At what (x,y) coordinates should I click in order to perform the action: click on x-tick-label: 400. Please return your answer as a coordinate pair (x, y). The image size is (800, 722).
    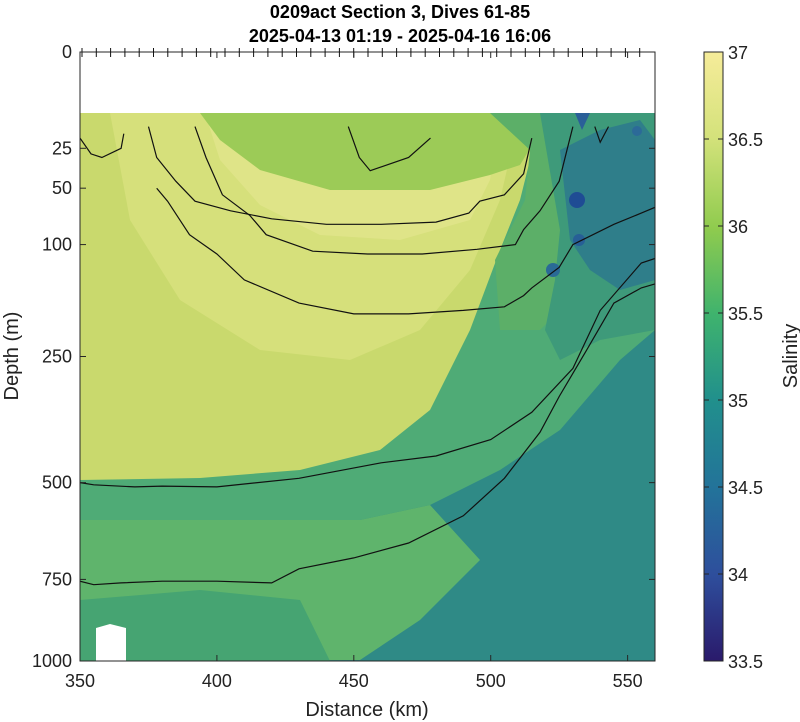
    Looking at the image, I should click on (217, 681).